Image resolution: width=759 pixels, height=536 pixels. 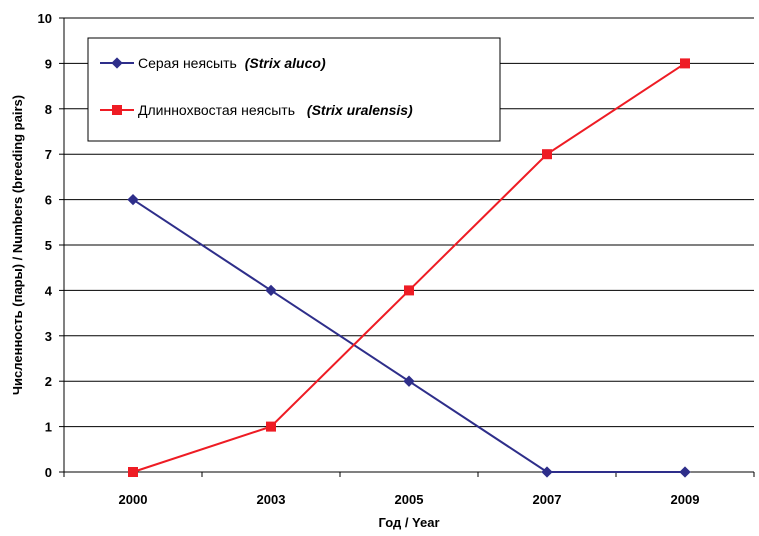 What do you see at coordinates (685, 499) in the screenshot?
I see `x-tick-label: 2009` at bounding box center [685, 499].